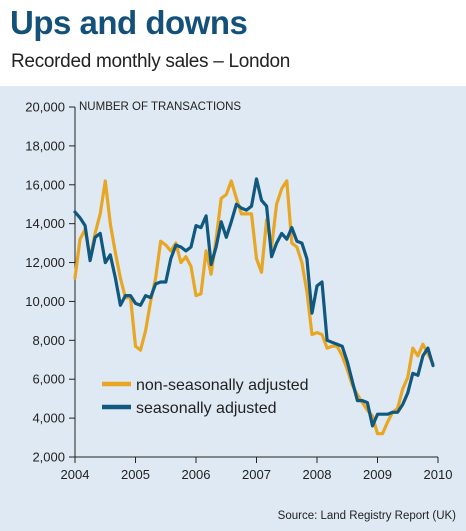  What do you see at coordinates (45, 262) in the screenshot?
I see `y-tick-label: 12,000` at bounding box center [45, 262].